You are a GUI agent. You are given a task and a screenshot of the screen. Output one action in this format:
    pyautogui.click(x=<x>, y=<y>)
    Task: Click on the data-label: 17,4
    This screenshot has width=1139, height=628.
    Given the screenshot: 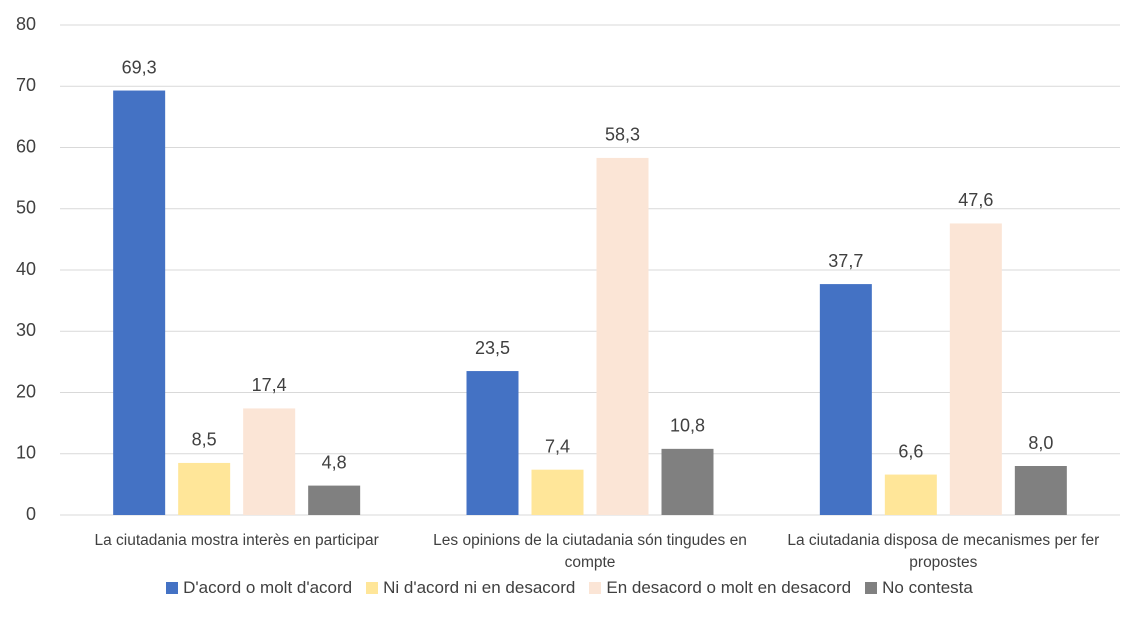 What is the action you would take?
    pyautogui.click(x=269, y=385)
    